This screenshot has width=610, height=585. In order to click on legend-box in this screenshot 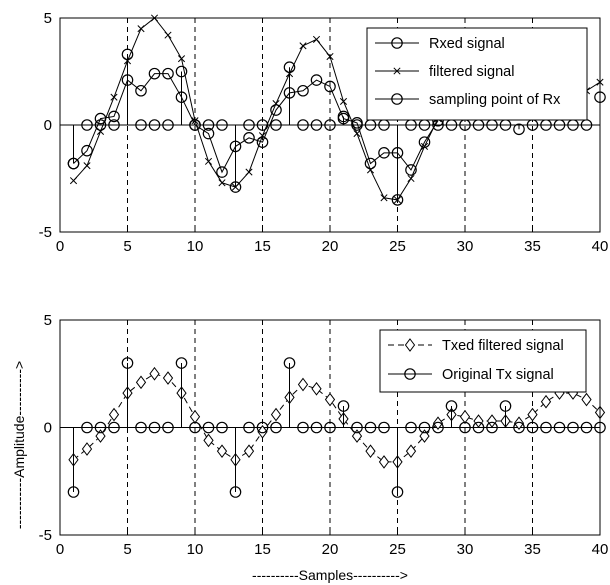, I will do `click(483, 361)`.